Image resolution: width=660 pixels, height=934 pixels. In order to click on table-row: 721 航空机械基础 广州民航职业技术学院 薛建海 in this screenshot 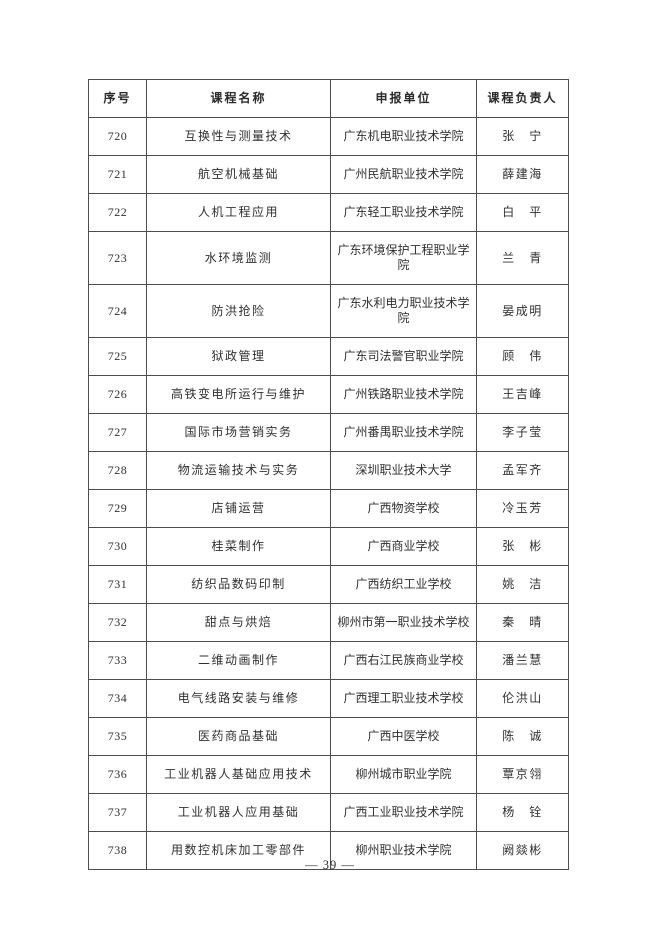, I will do `click(328, 174)`.